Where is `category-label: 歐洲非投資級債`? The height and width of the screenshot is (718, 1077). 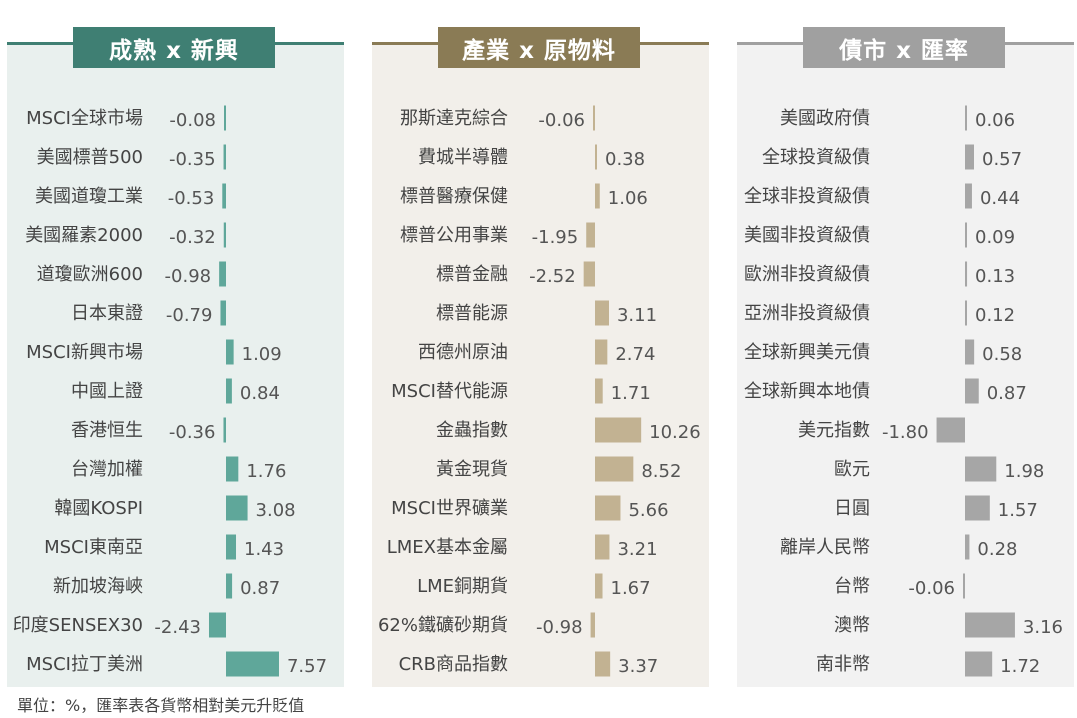
category-label: 歐洲非投資級債 is located at coordinates (807, 274).